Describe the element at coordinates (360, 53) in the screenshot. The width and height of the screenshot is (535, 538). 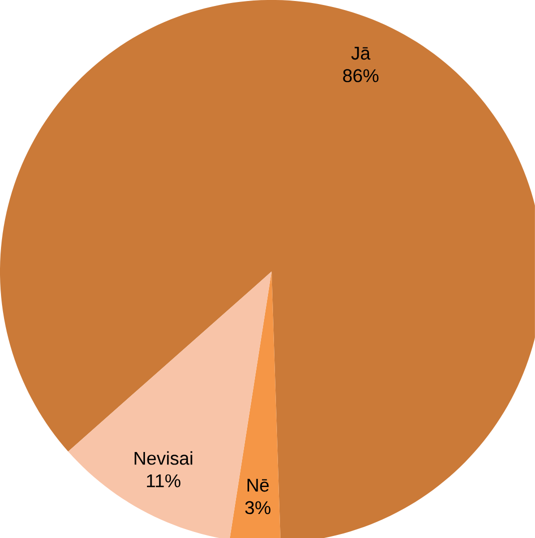
I see `slice-label: Jā` at that location.